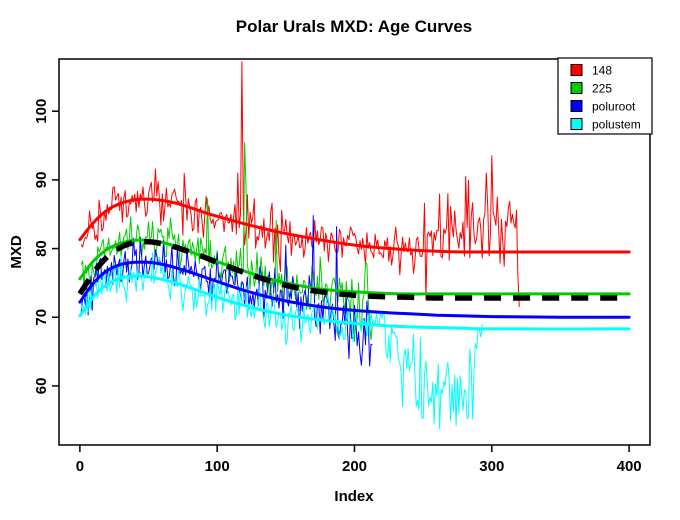  What do you see at coordinates (80, 466) in the screenshot?
I see `x-tick-label: 0` at bounding box center [80, 466].